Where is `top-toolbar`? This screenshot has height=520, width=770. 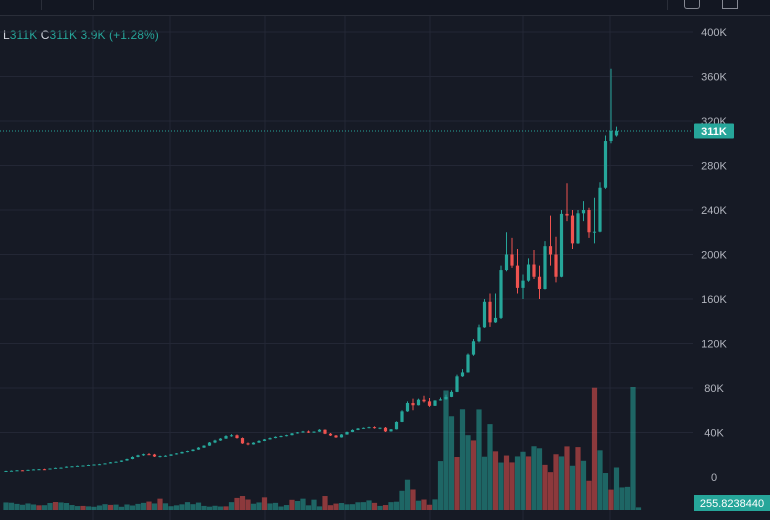 top-toolbar is located at coordinates (385, 8).